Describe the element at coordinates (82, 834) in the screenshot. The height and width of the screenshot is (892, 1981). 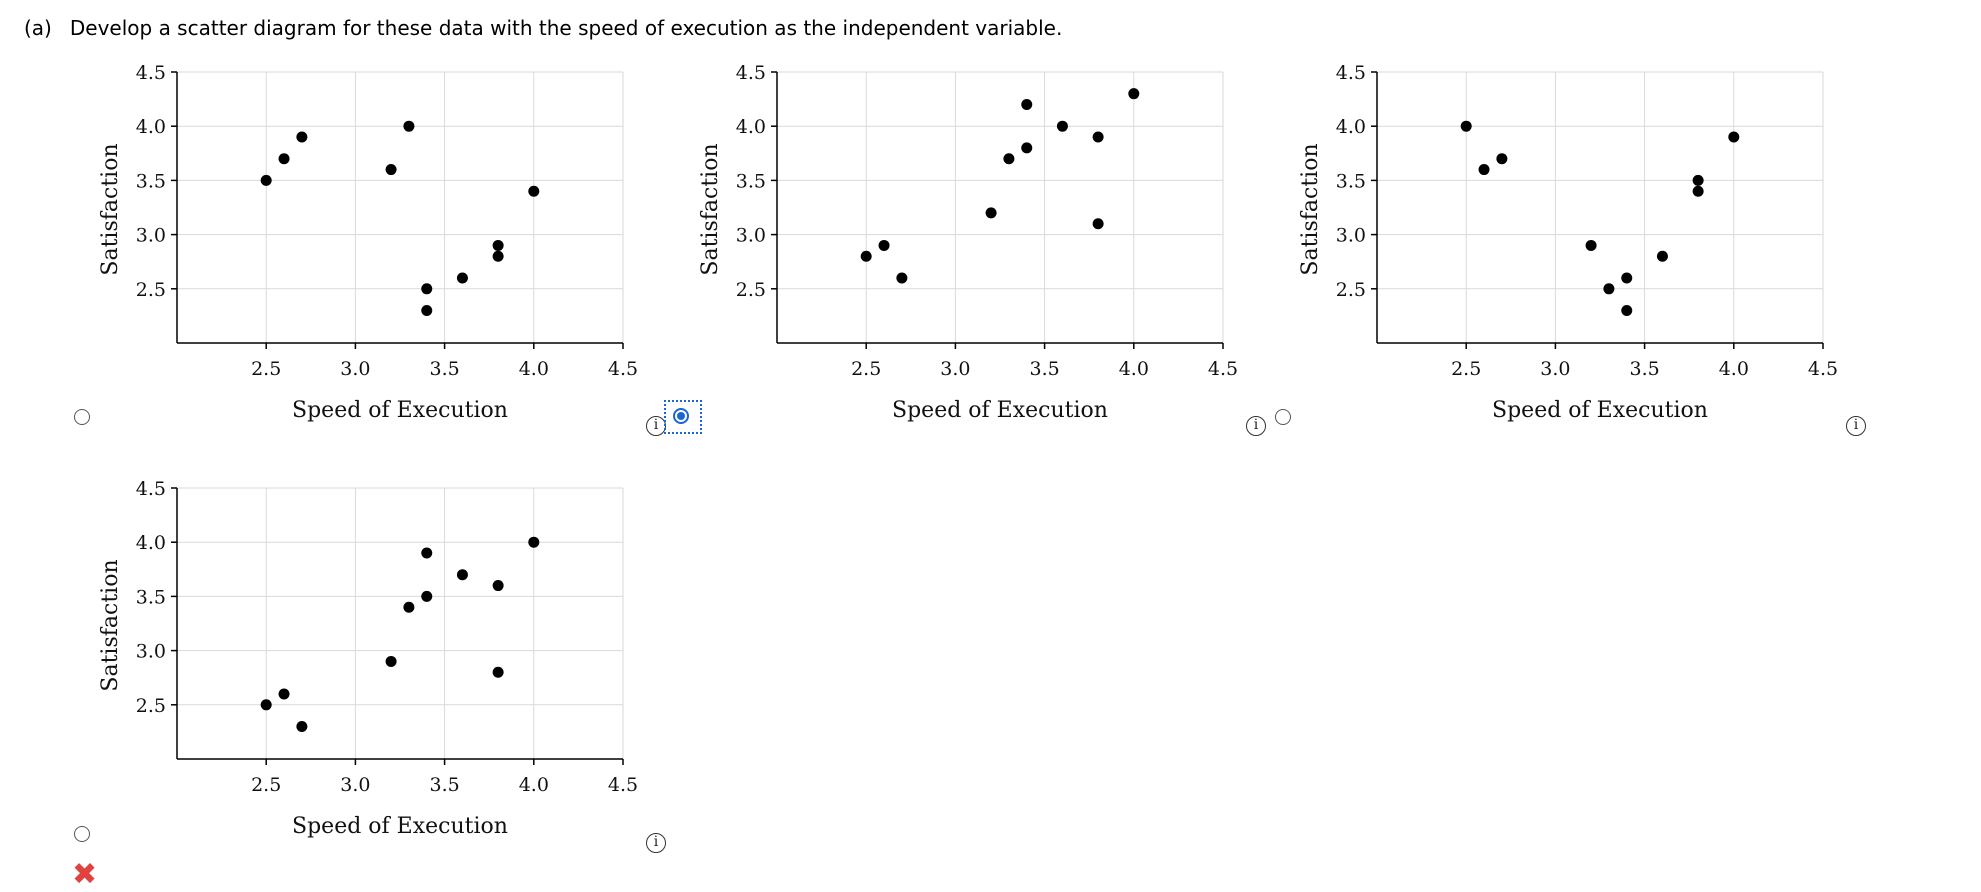
I see `option-4-radio` at that location.